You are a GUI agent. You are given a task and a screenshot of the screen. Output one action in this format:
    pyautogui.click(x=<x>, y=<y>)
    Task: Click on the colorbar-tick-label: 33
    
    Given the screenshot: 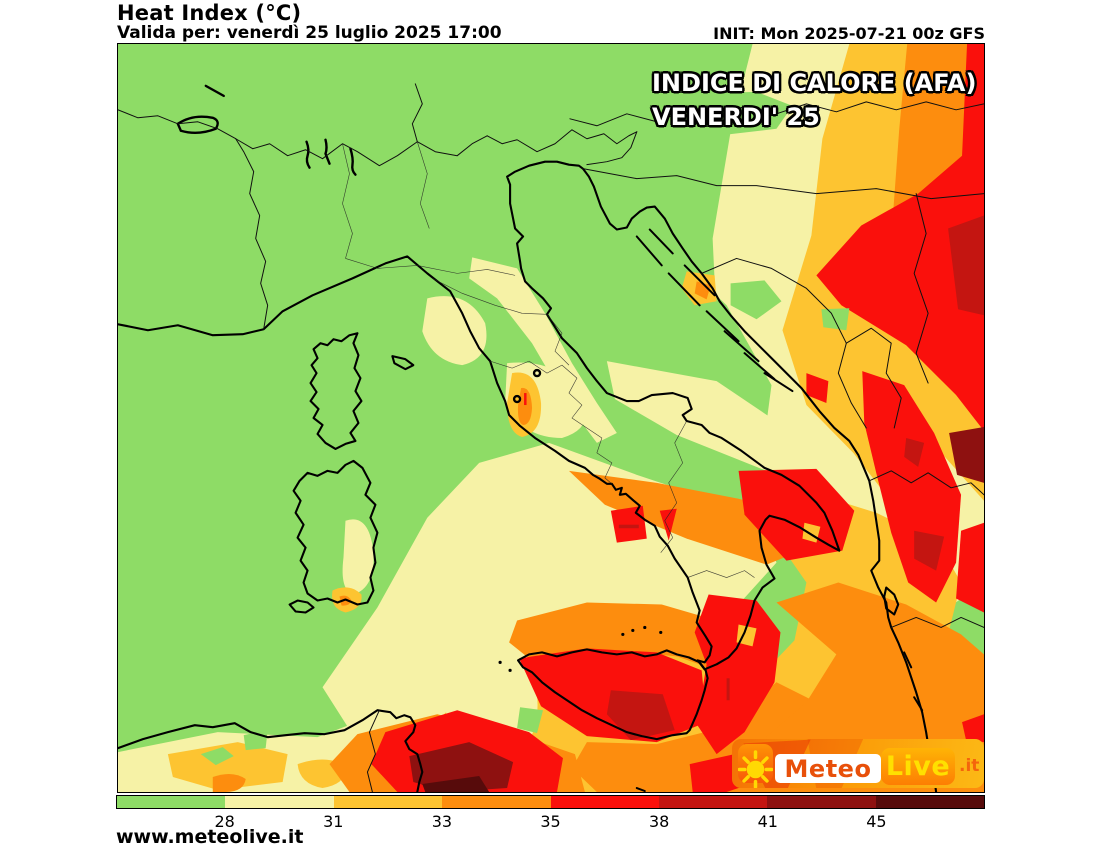 What is the action you would take?
    pyautogui.click(x=442, y=821)
    